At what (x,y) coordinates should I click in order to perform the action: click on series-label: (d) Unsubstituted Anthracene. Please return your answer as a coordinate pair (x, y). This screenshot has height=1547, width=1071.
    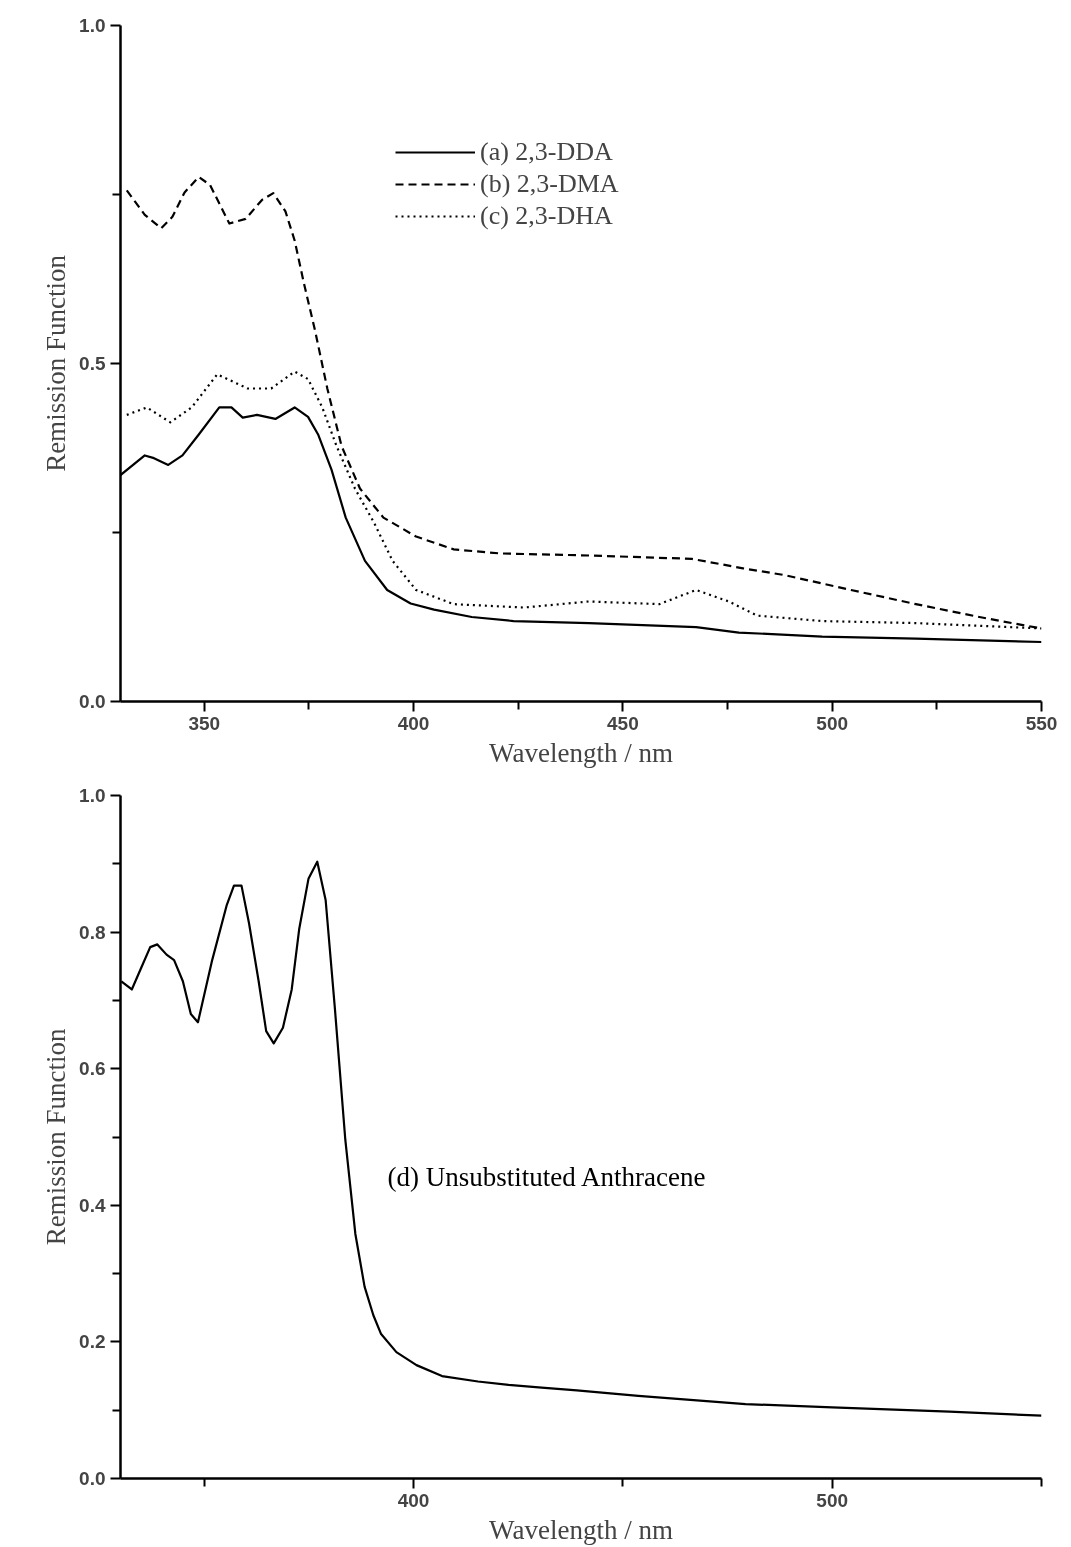
    Looking at the image, I should click on (546, 1176).